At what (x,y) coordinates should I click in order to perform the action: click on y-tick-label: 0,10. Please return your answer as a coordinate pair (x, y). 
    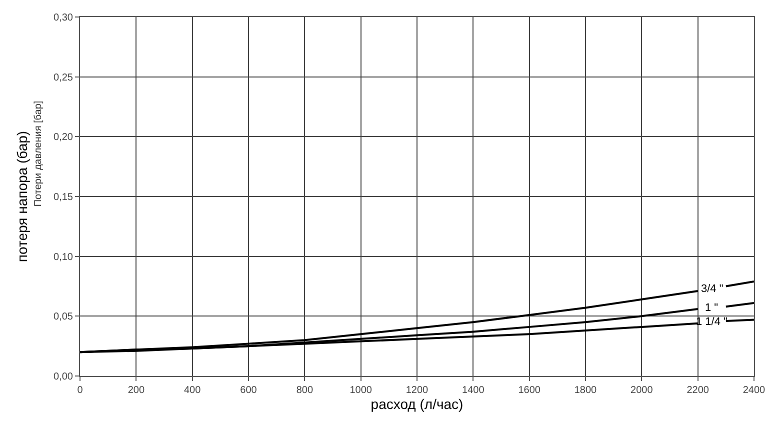
    Looking at the image, I should click on (64, 257).